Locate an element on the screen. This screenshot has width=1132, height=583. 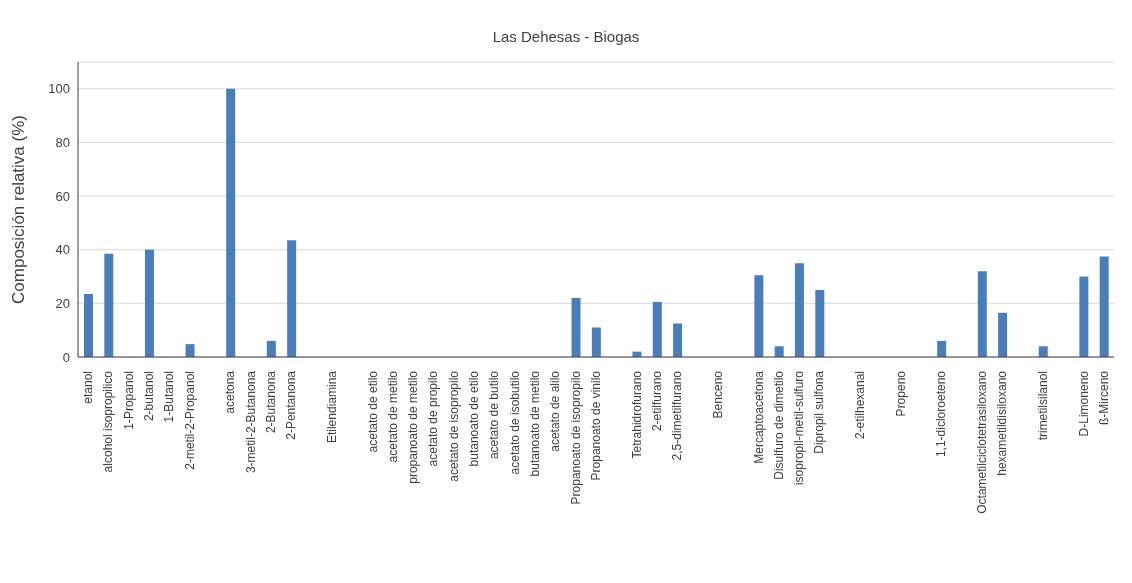
x-tick-label: Propanoato de isopropilo is located at coordinates (575, 437).